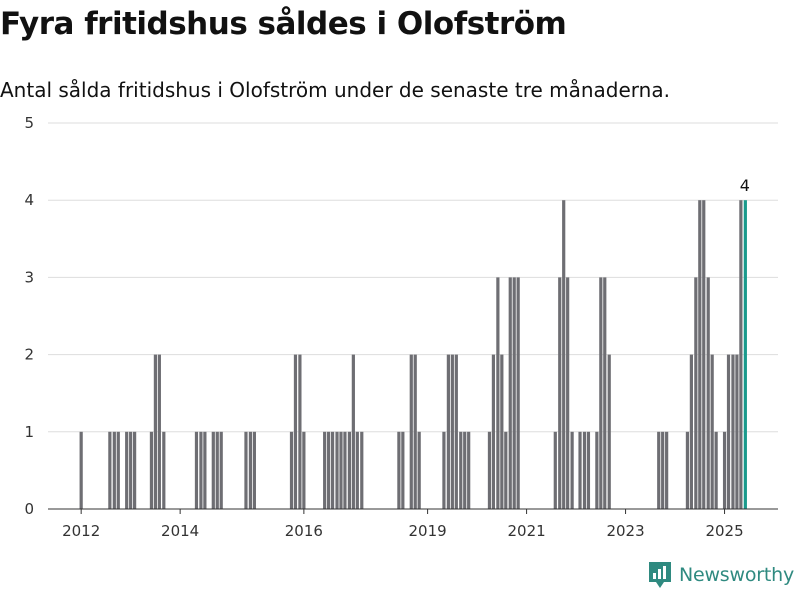 This screenshot has width=800, height=600. I want to click on x-tick-label: 2021, so click(526, 531).